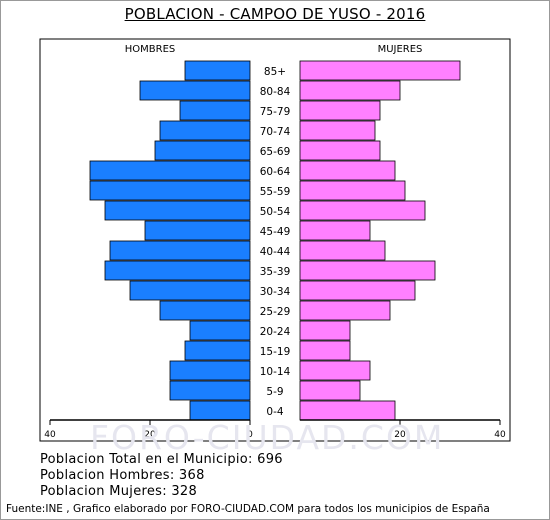  What do you see at coordinates (274, 392) in the screenshot?
I see `age-label: 5-9` at bounding box center [274, 392].